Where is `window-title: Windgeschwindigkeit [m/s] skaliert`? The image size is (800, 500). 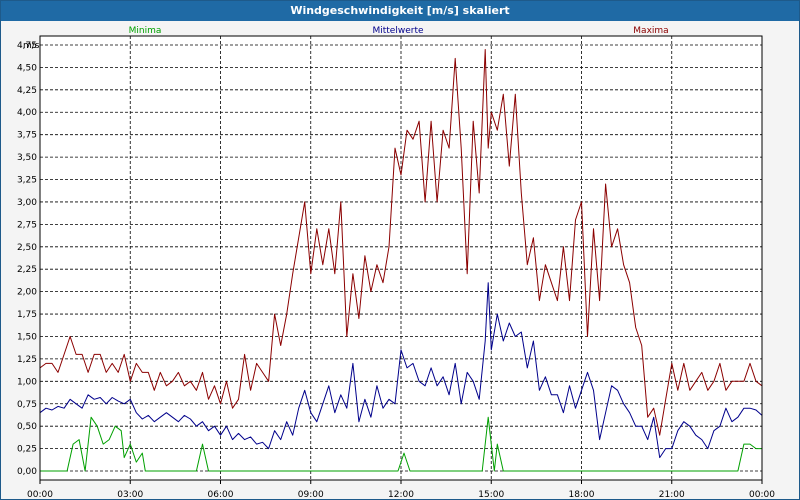
window-title: Windgeschwindigkeit [m/s] skaliert is located at coordinates (400, 11).